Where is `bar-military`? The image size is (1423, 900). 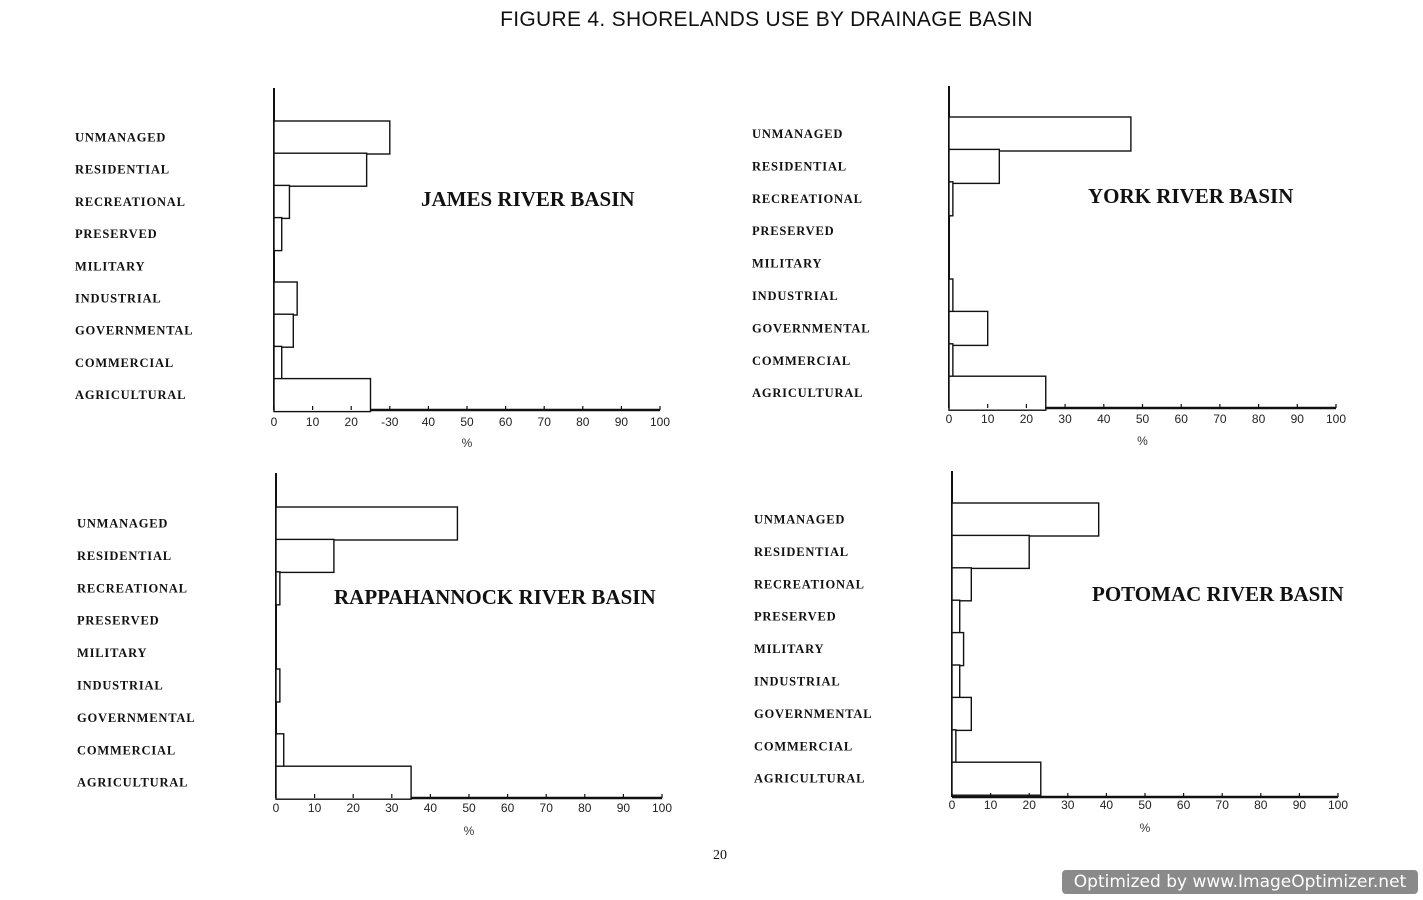
bar-military is located at coordinates (958, 649).